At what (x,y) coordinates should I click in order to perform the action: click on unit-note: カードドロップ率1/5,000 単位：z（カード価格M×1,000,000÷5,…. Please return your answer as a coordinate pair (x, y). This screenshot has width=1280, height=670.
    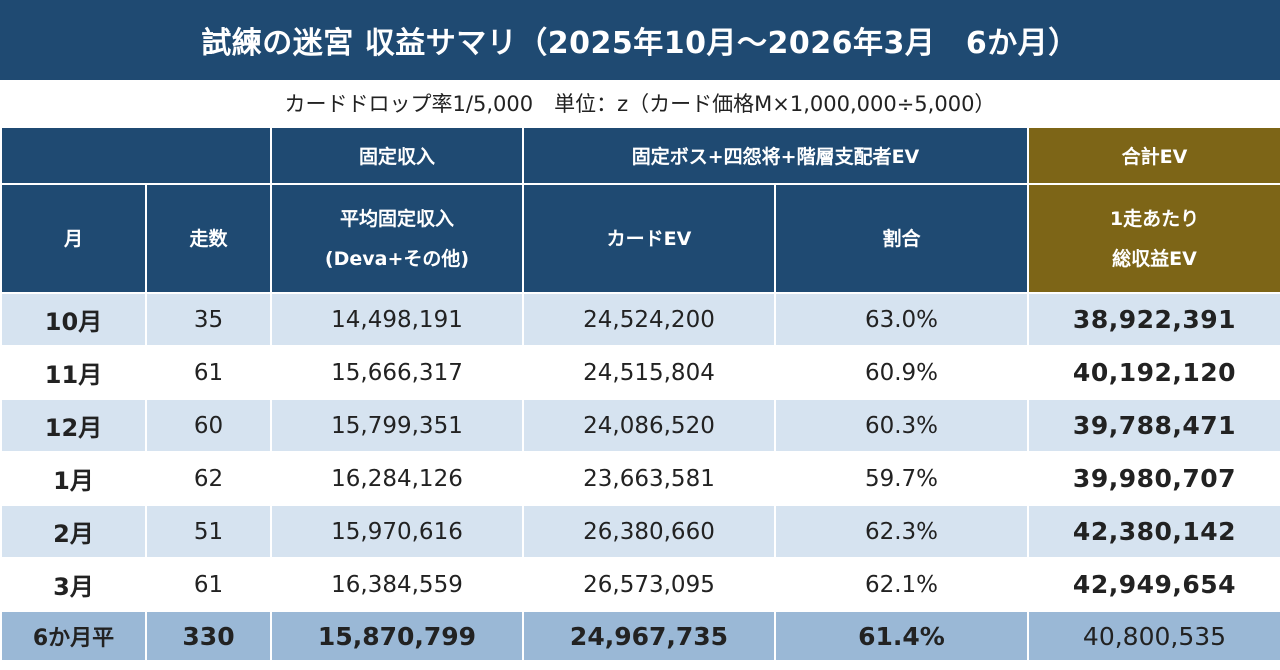
    Looking at the image, I should click on (640, 103).